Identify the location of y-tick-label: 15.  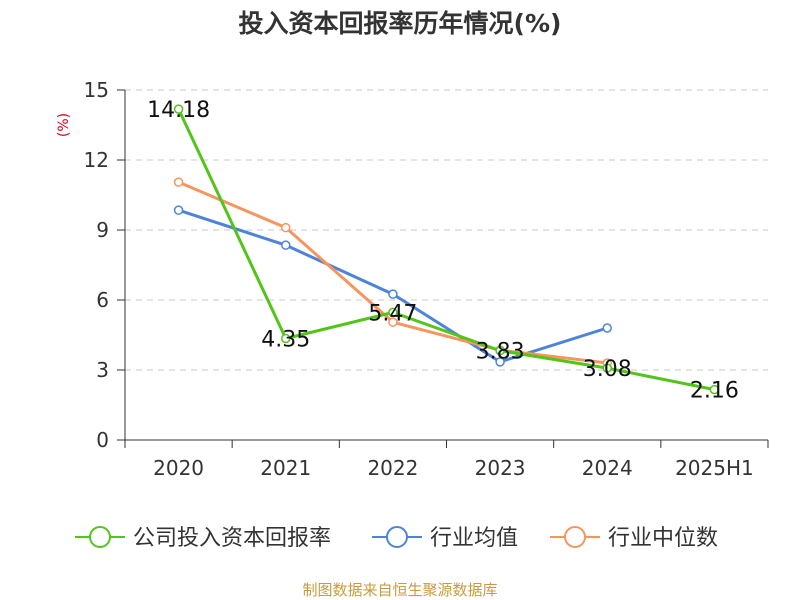
(96, 90).